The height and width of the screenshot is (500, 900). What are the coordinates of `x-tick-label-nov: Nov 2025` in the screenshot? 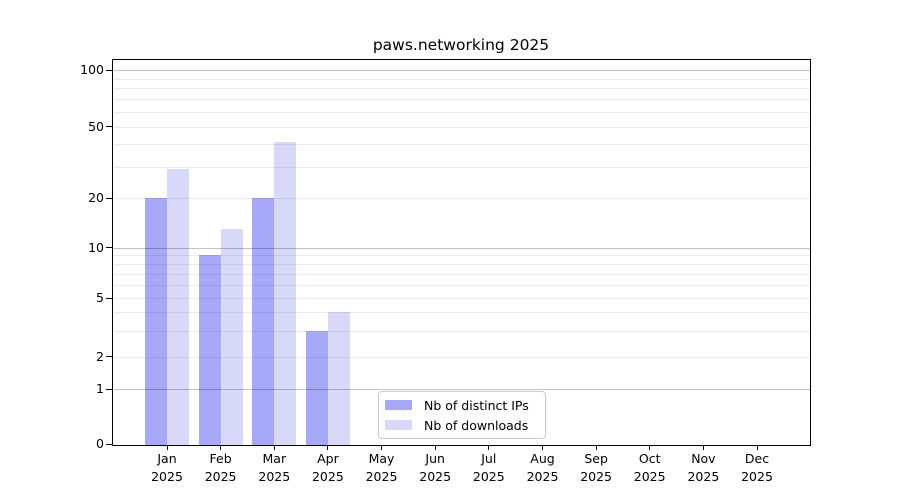 It's located at (703, 467).